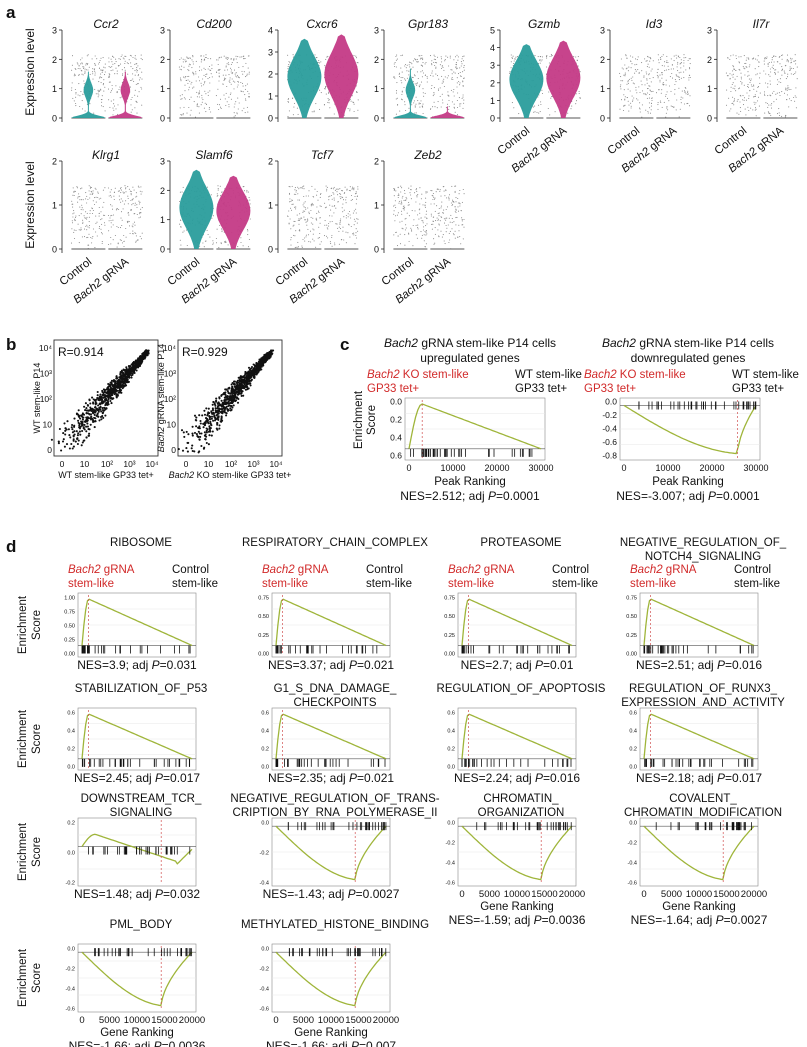  I want to click on gene-title: Gzmb, so click(544, 24).